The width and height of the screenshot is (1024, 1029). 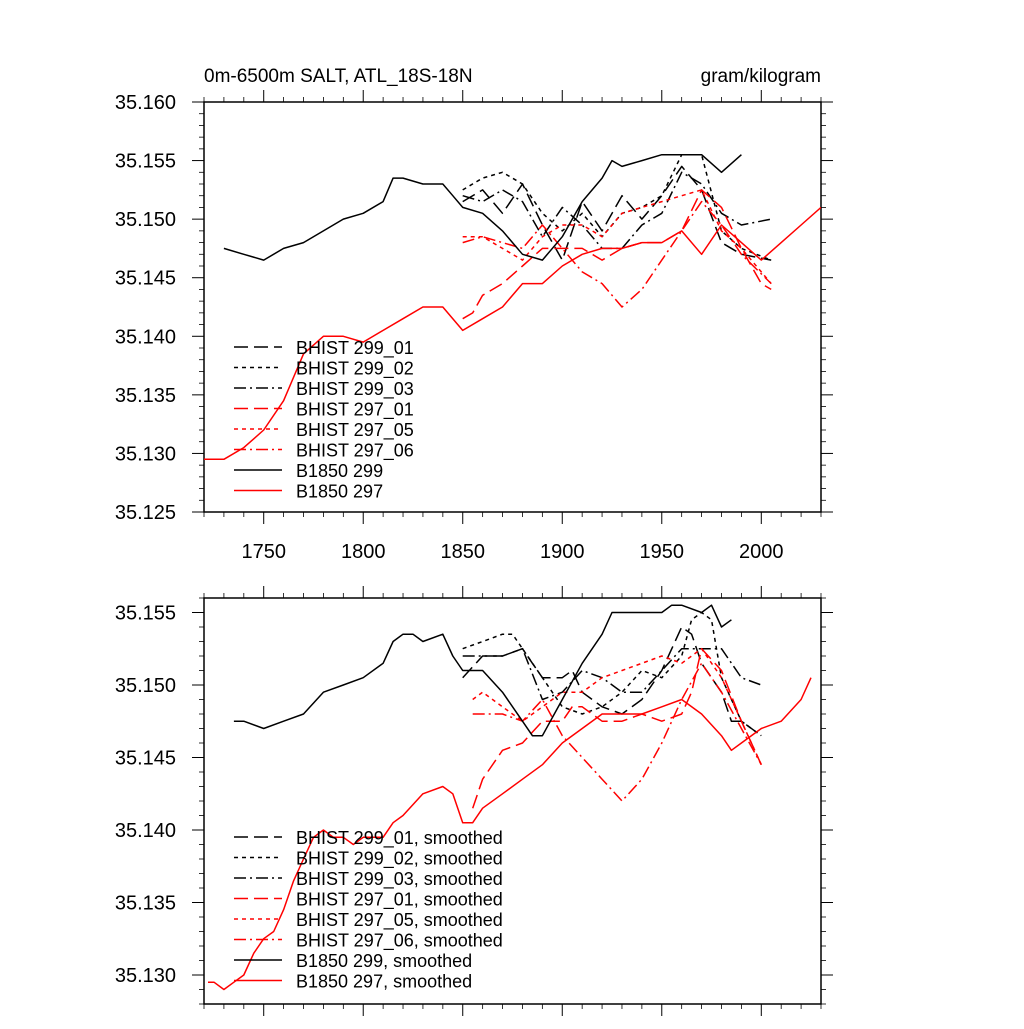 What do you see at coordinates (355, 348) in the screenshot?
I see `legend-label: BHIST 299_01` at bounding box center [355, 348].